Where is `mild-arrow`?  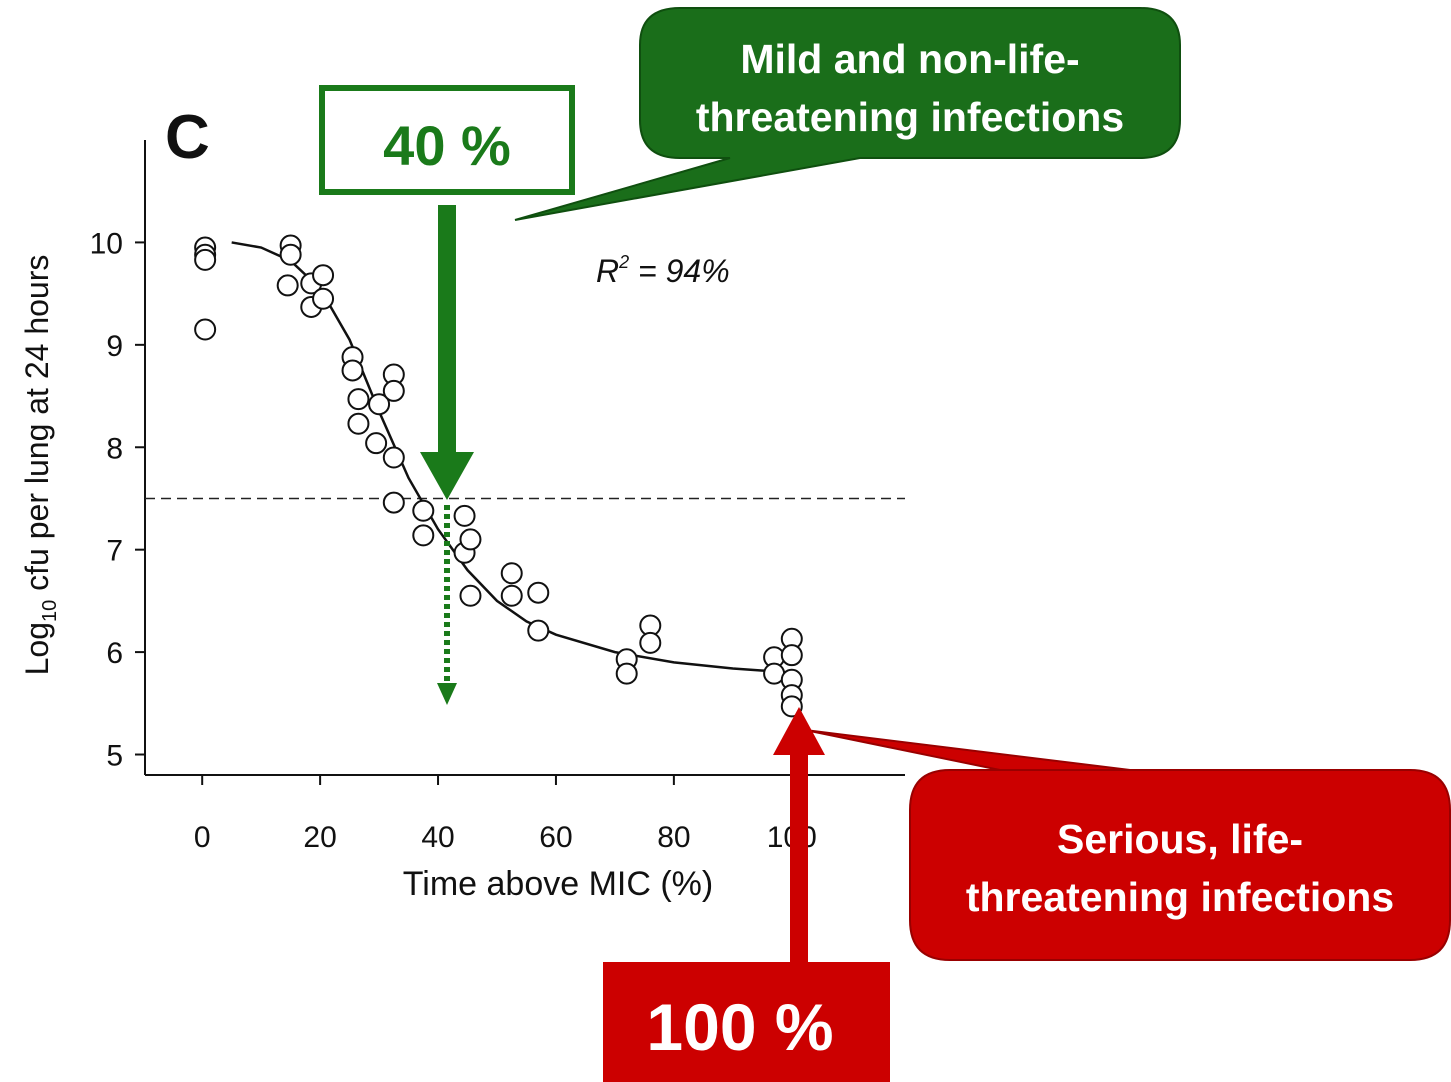 mild-arrow is located at coordinates (447, 330).